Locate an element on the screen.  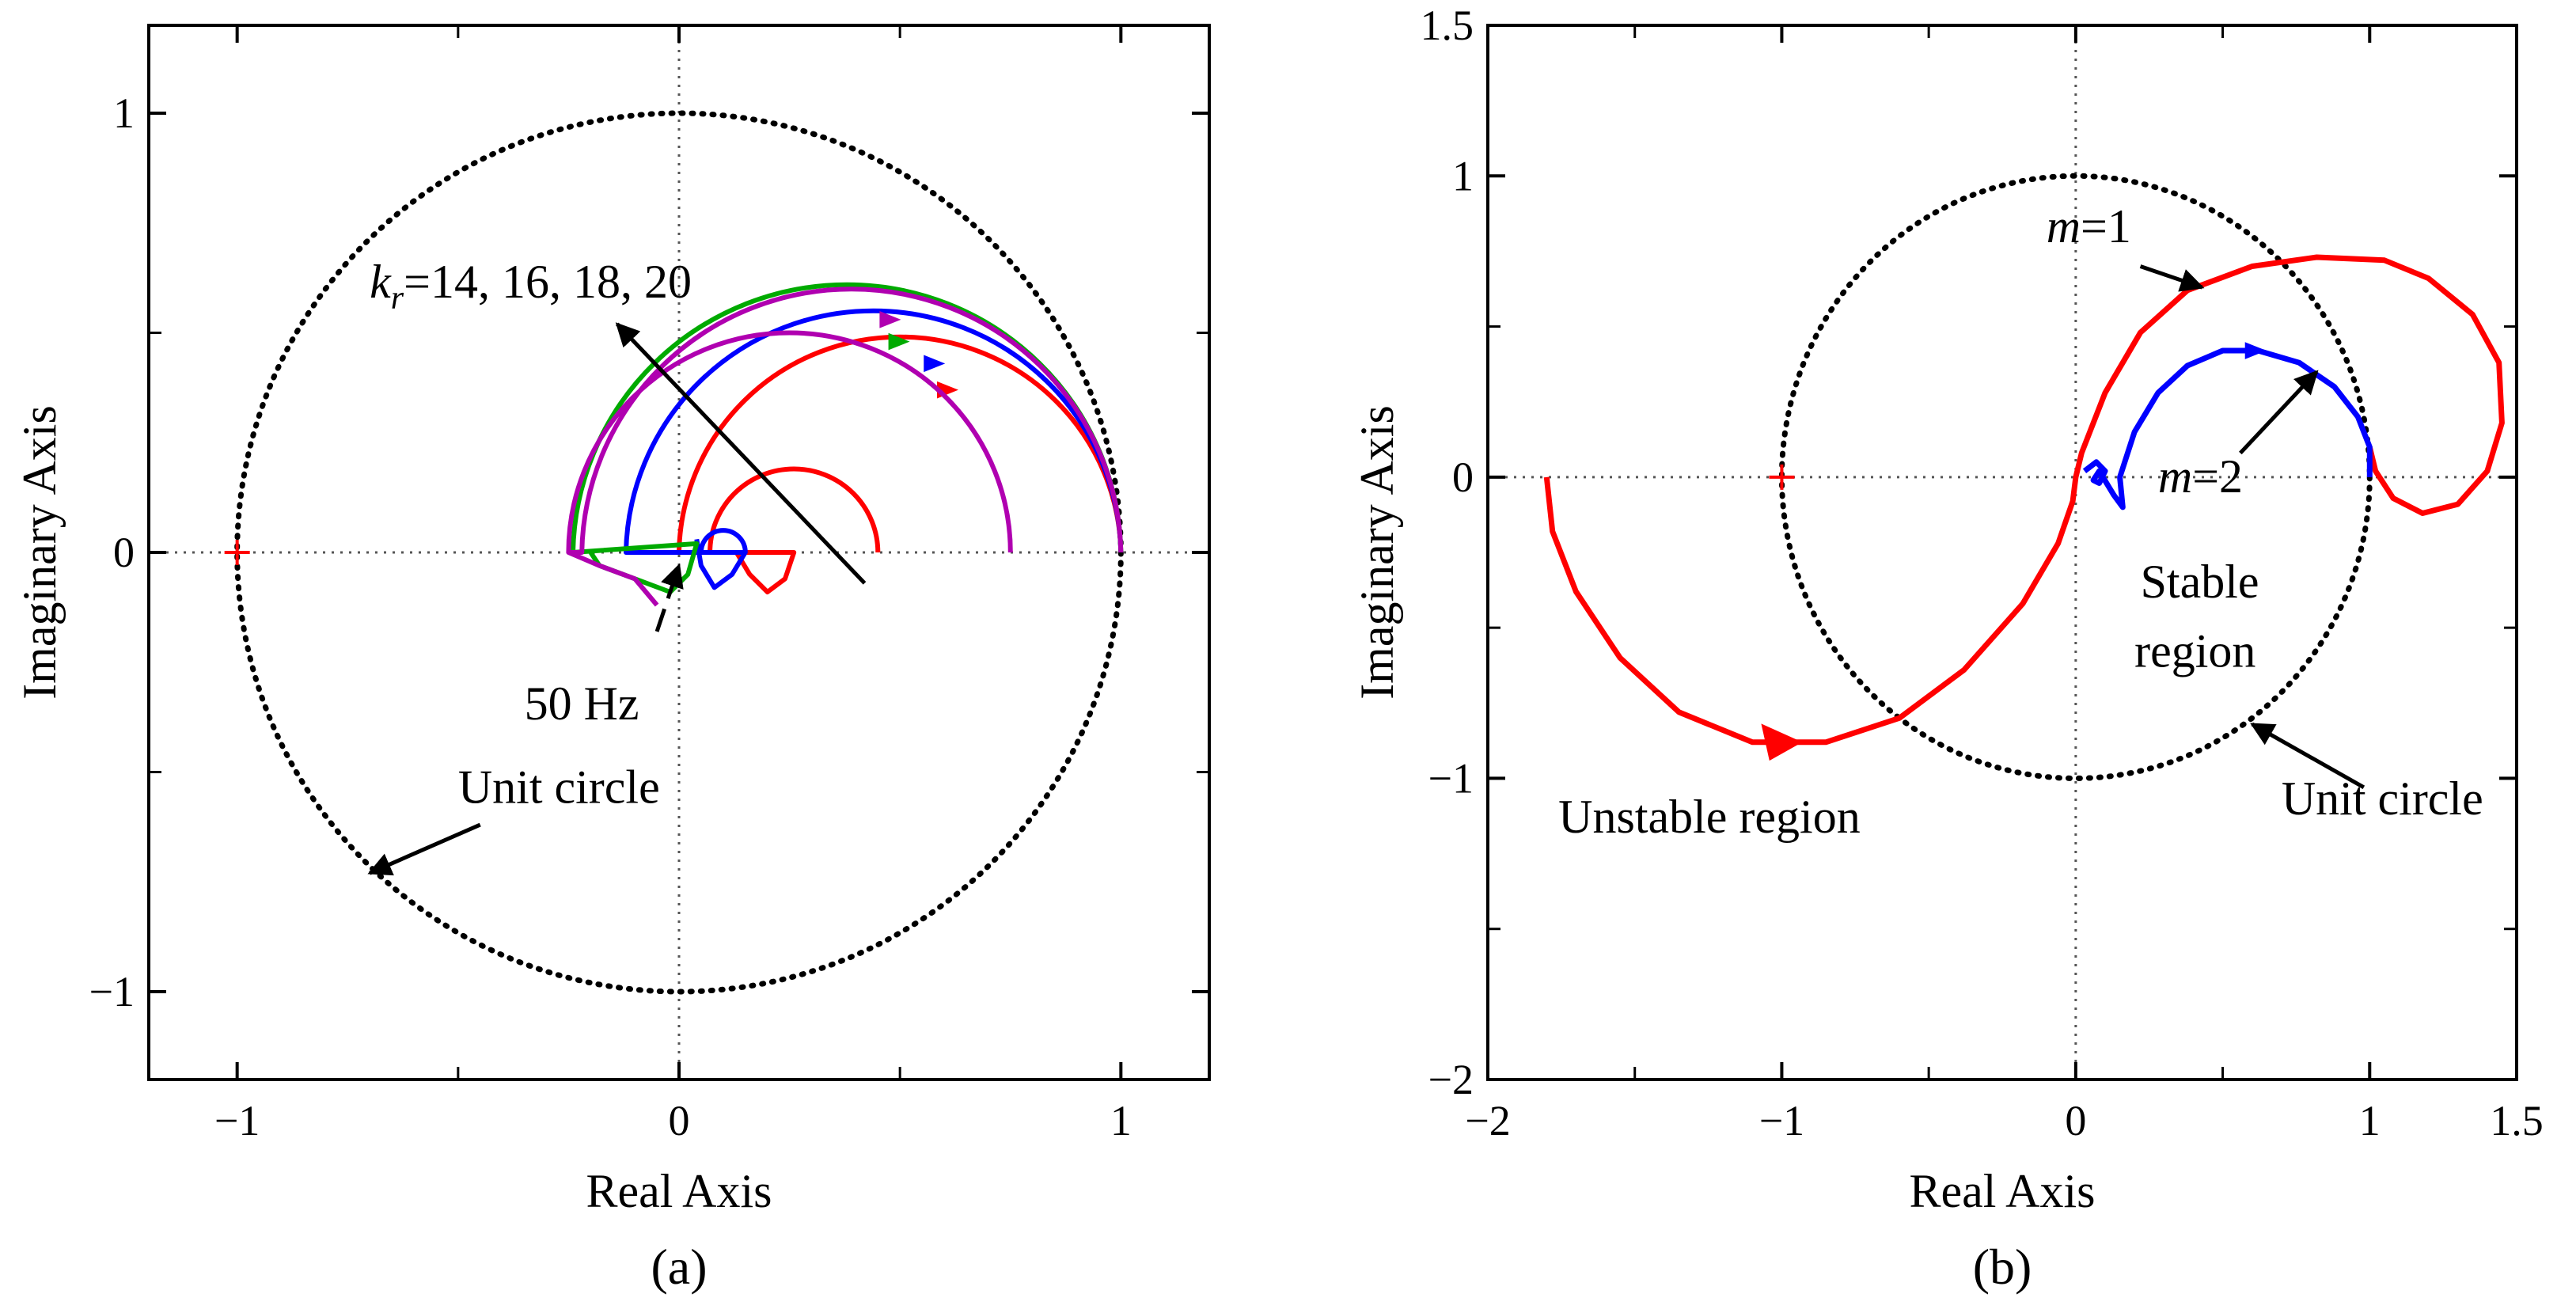
panel-a-series is located at coordinates (845, 444).